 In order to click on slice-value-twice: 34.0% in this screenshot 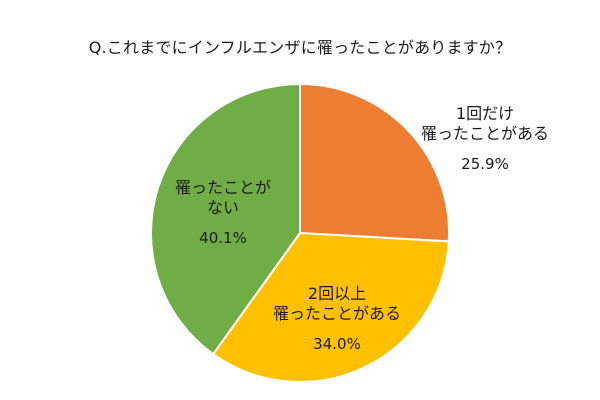, I will do `click(337, 344)`.